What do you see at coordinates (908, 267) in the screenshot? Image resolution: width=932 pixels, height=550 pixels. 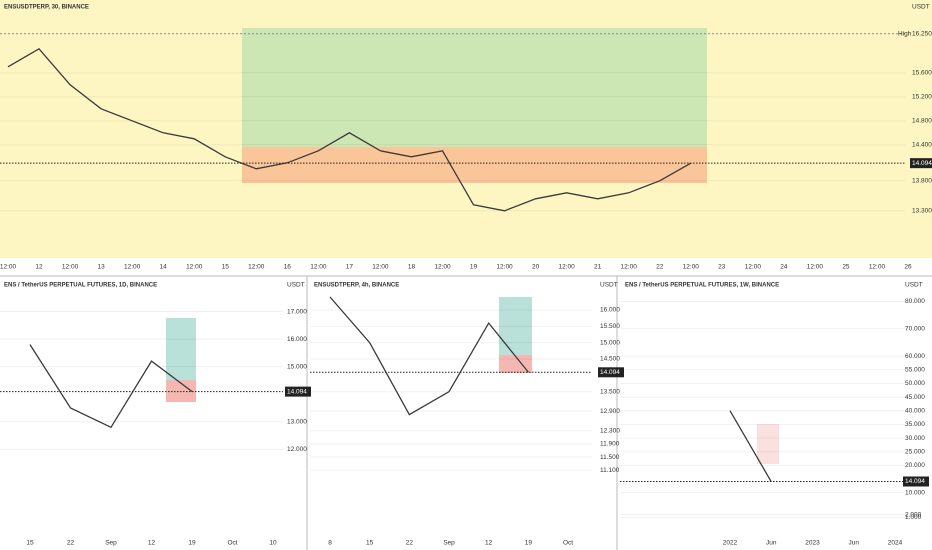 I see `x-tick-label: 26` at bounding box center [908, 267].